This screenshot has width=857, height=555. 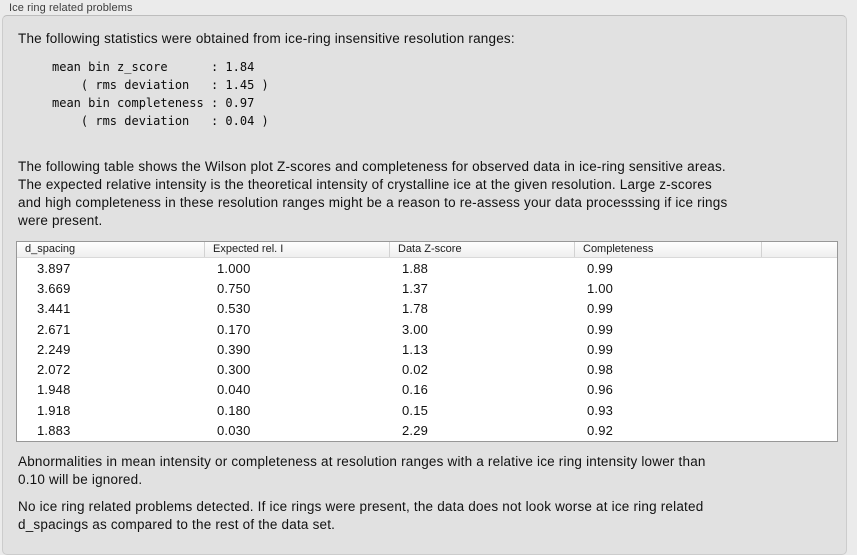 I want to click on table-row: 1.948 0.040 0.16 0.96, so click(x=427, y=390).